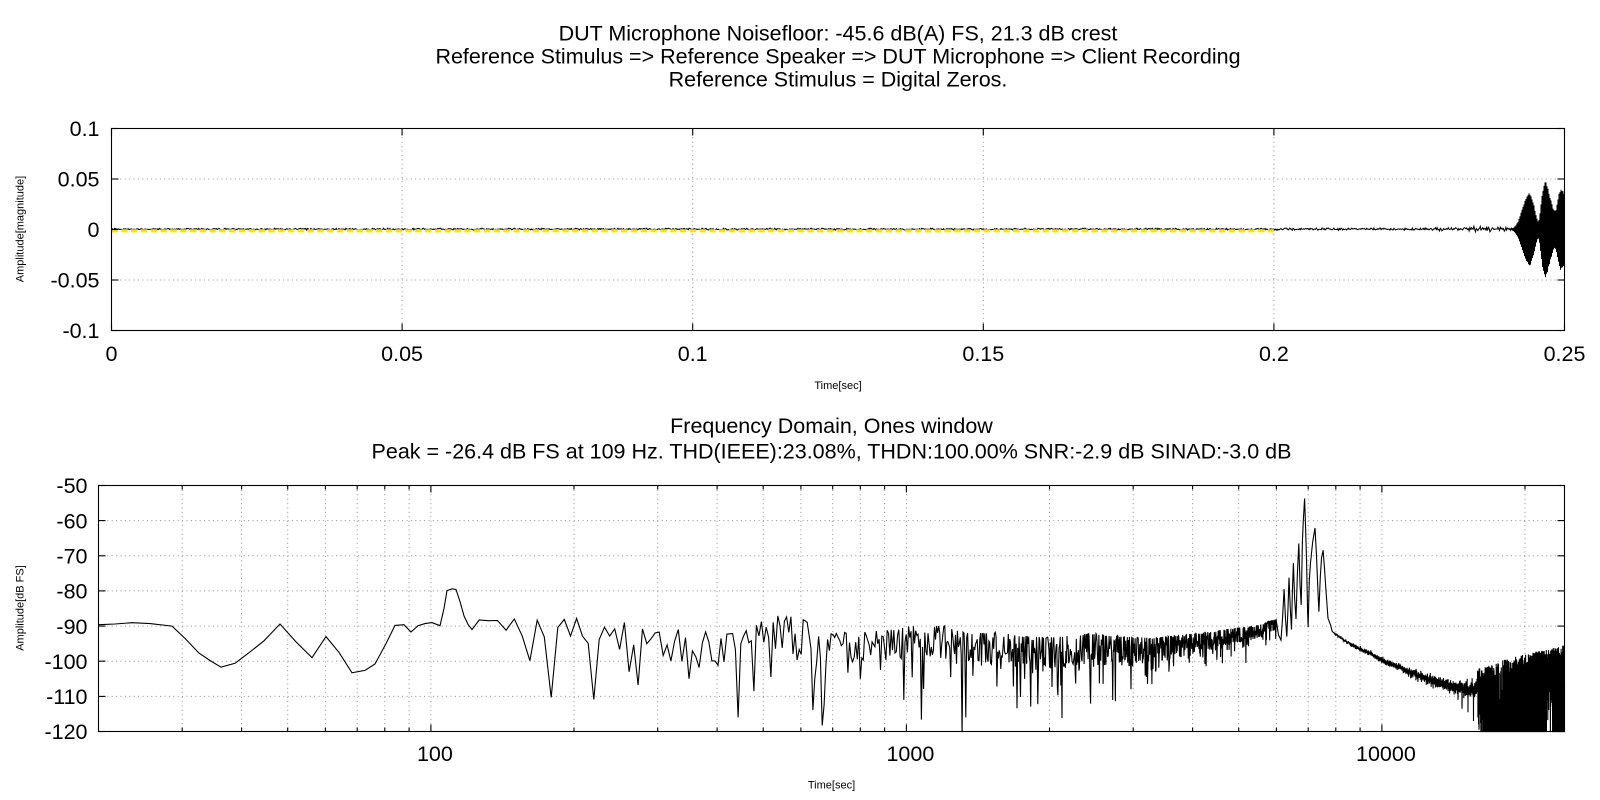 This screenshot has width=1600, height=800. I want to click on svg-text: Amplitude[dB FS], so click(21, 608).